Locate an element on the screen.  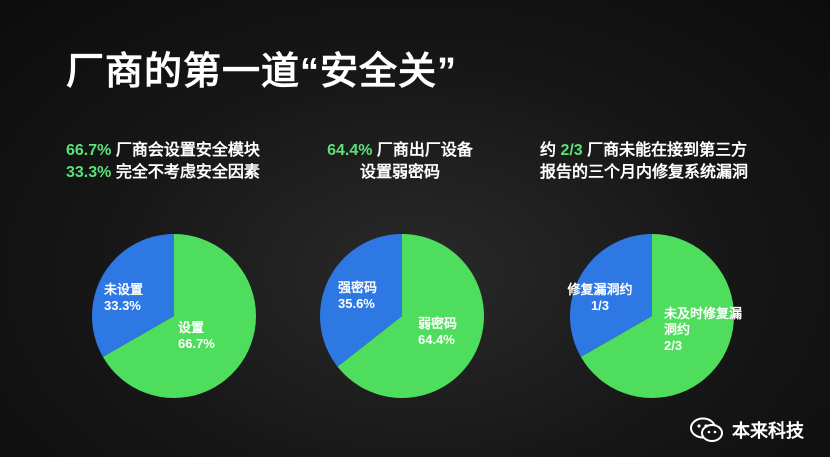
pie-3-slice-blue is located at coordinates (611, 295).